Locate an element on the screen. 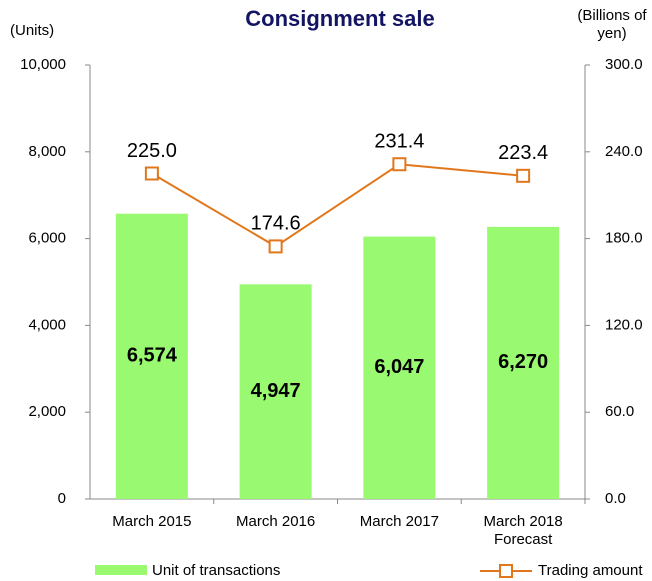  y-tick-label: 4,000 is located at coordinates (47, 324).